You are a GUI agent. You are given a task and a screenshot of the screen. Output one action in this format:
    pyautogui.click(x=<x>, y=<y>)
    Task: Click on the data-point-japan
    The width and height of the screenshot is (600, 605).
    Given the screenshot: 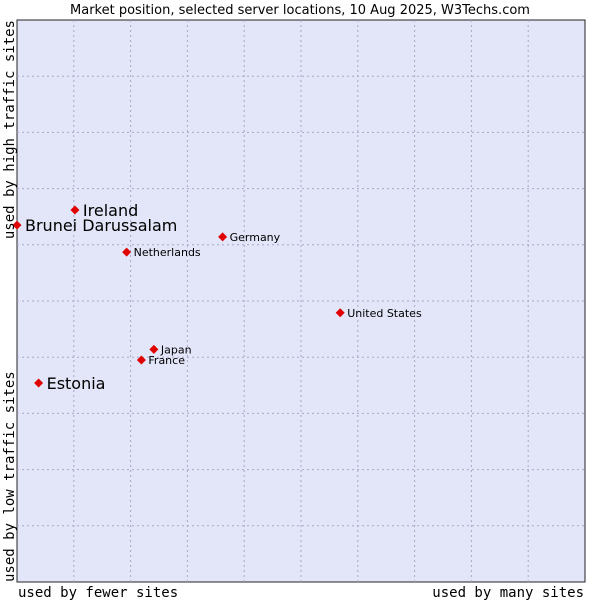 What is the action you would take?
    pyautogui.click(x=154, y=349)
    